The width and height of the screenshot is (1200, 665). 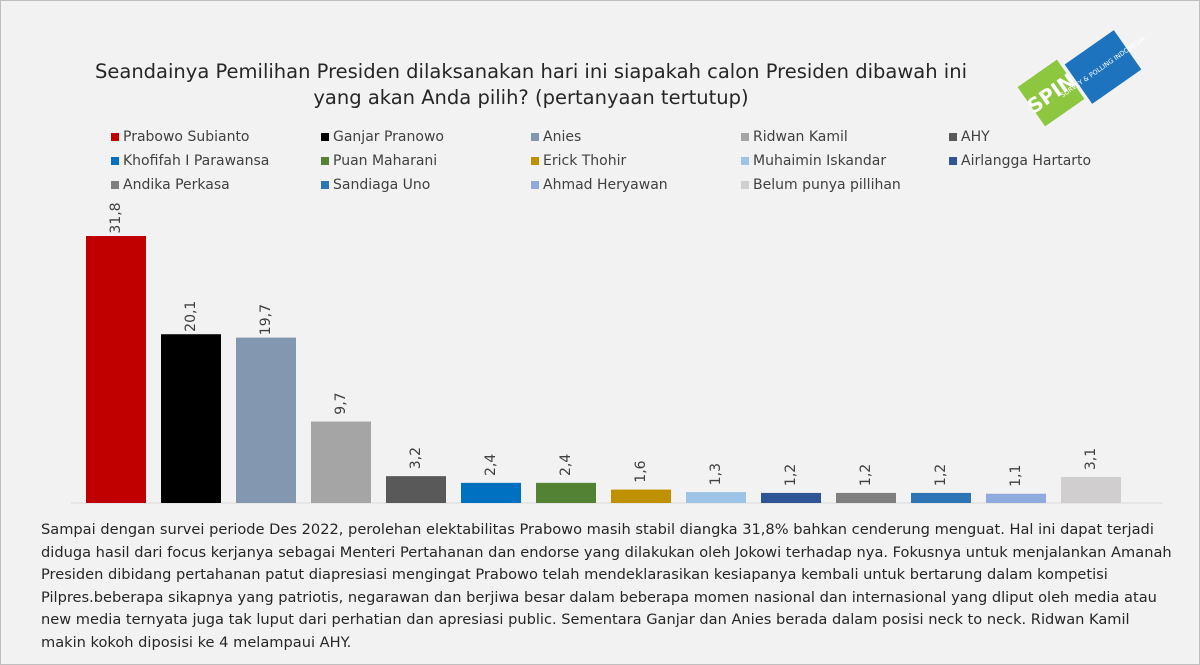 What do you see at coordinates (416, 458) in the screenshot?
I see `value-label: 3,2` at bounding box center [416, 458].